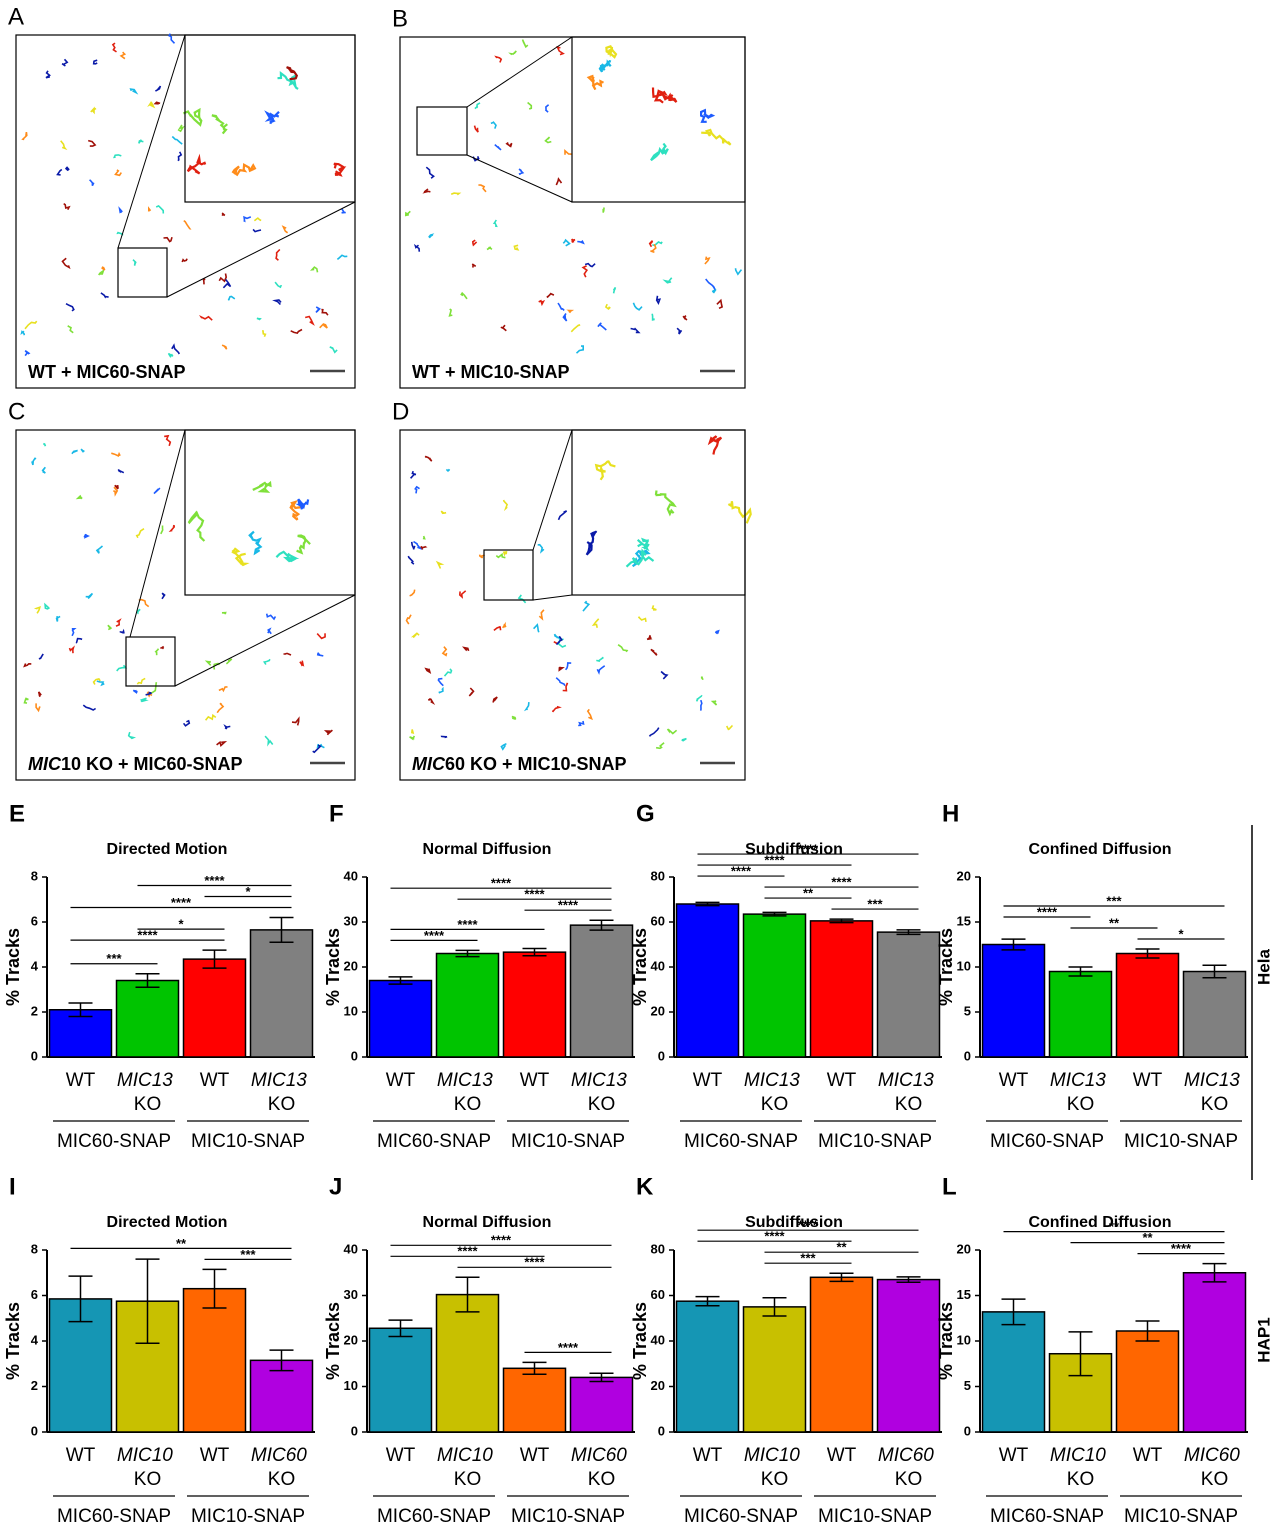 Image resolution: width=1284 pixels, height=1529 pixels. What do you see at coordinates (434, 1516) in the screenshot?
I see `group-label: MIC60-SNAP` at bounding box center [434, 1516].